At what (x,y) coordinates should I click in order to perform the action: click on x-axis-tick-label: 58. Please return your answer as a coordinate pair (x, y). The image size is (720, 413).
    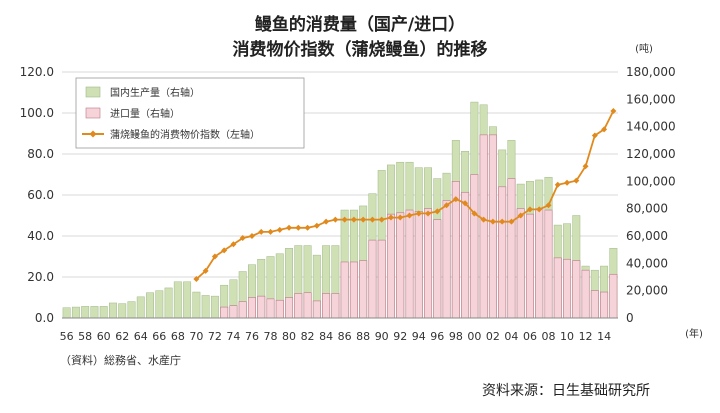
    Looking at the image, I should click on (85, 336).